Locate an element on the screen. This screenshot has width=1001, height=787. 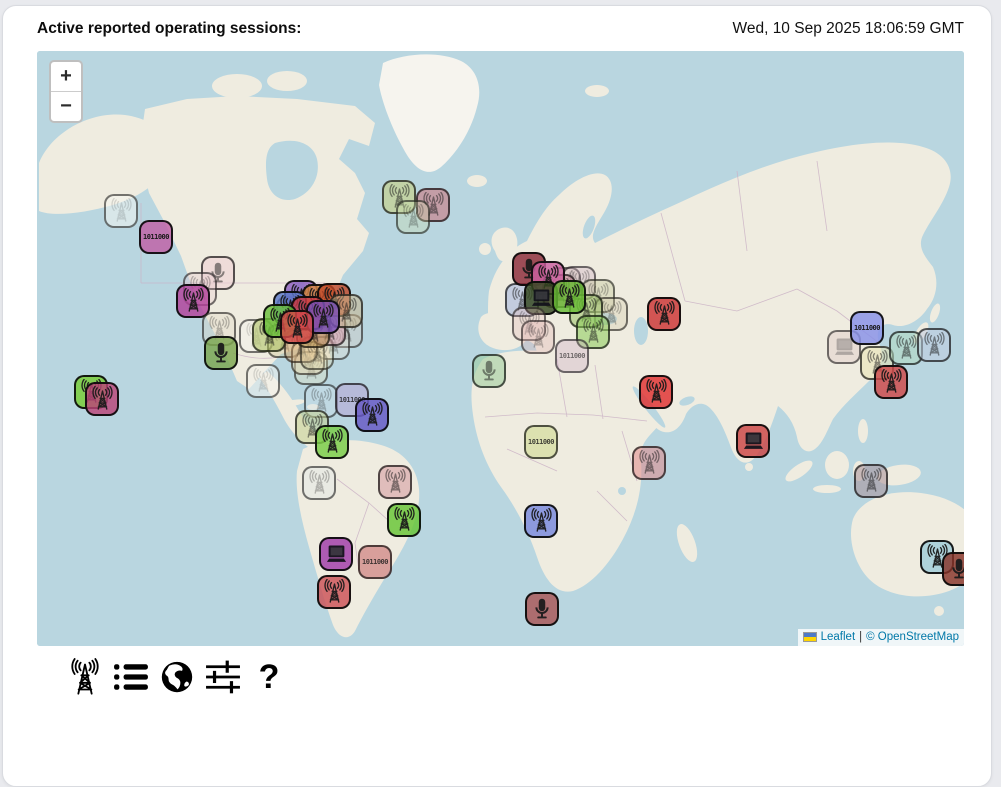
list-icon is located at coordinates (131, 677).